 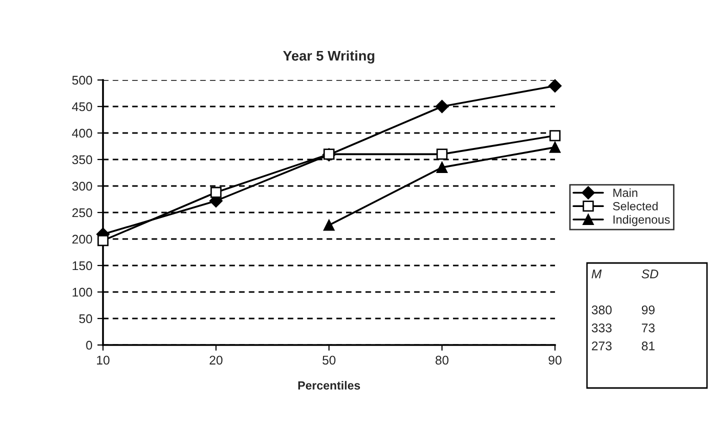 What do you see at coordinates (82, 186) in the screenshot?
I see `y-tick-label: 300` at bounding box center [82, 186].